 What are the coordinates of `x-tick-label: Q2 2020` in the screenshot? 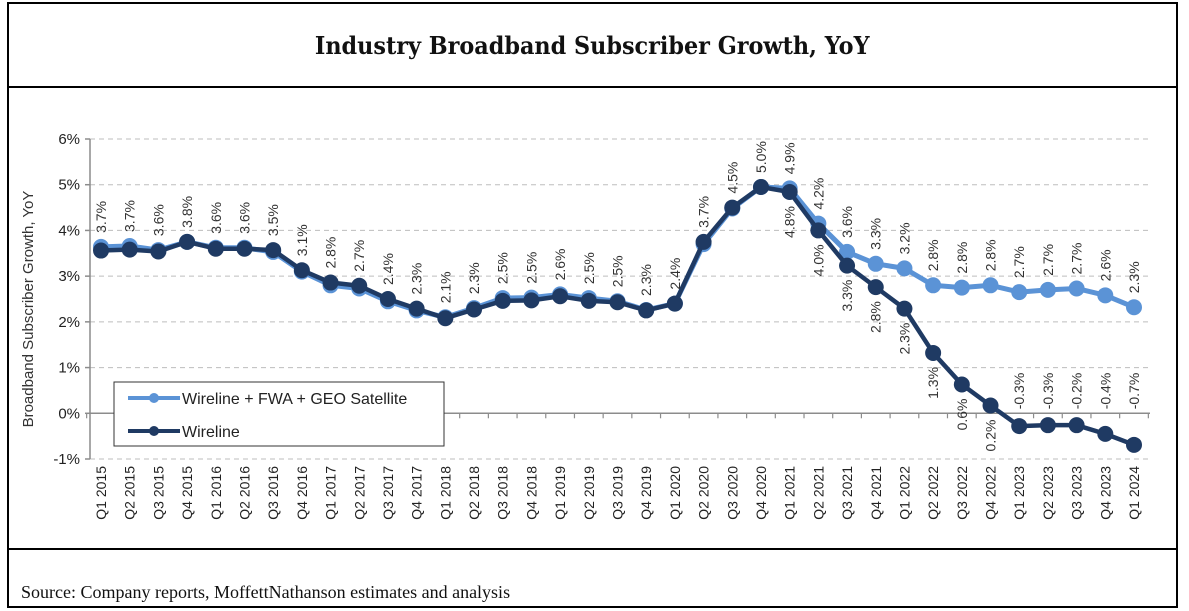 It's located at (704, 493).